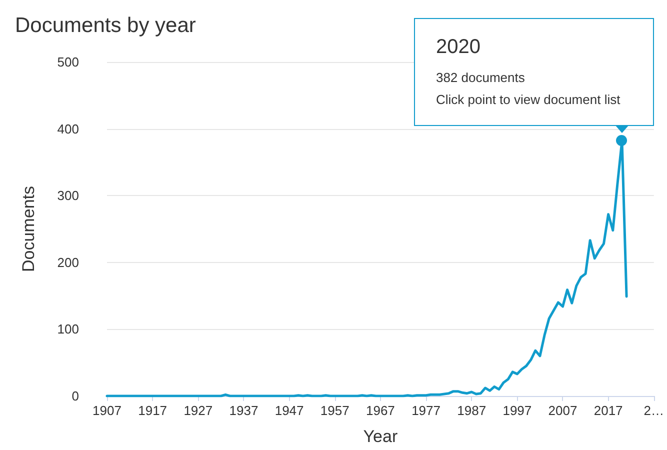 This screenshot has height=450, width=667. Describe the element at coordinates (528, 99) in the screenshot. I see `annotation: Click point to view document list` at that location.